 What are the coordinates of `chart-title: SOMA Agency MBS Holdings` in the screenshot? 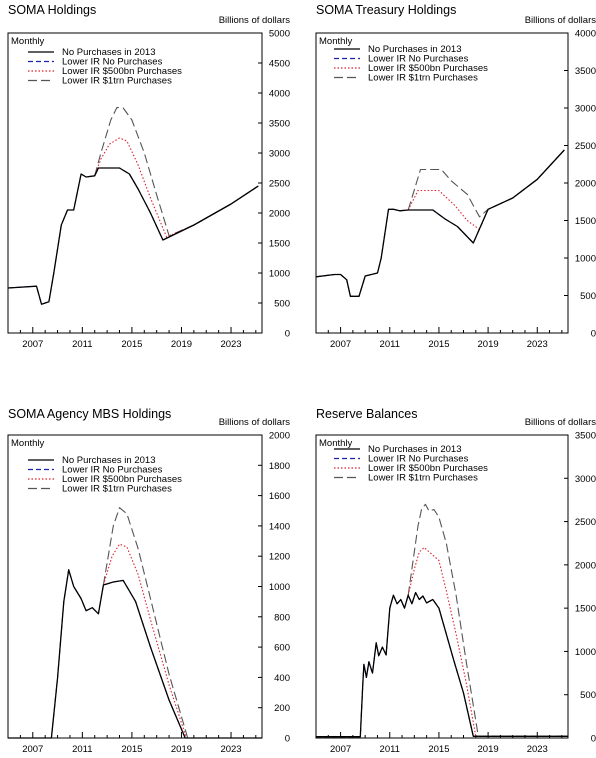 It's located at (89, 414).